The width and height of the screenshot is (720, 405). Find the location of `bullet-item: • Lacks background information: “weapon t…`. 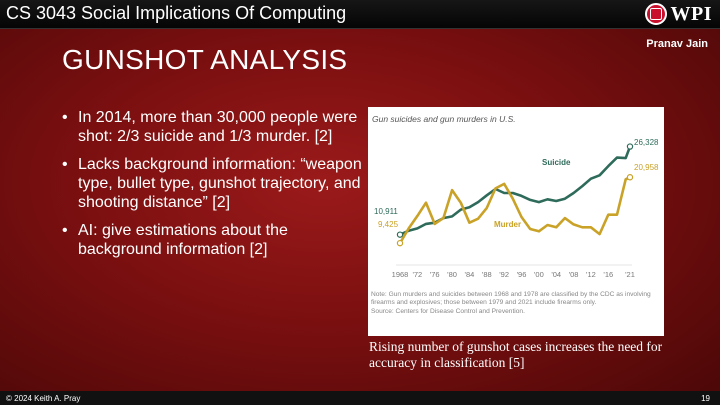

bullet-item: • Lacks background information: “weapon t… is located at coordinates (212, 183).